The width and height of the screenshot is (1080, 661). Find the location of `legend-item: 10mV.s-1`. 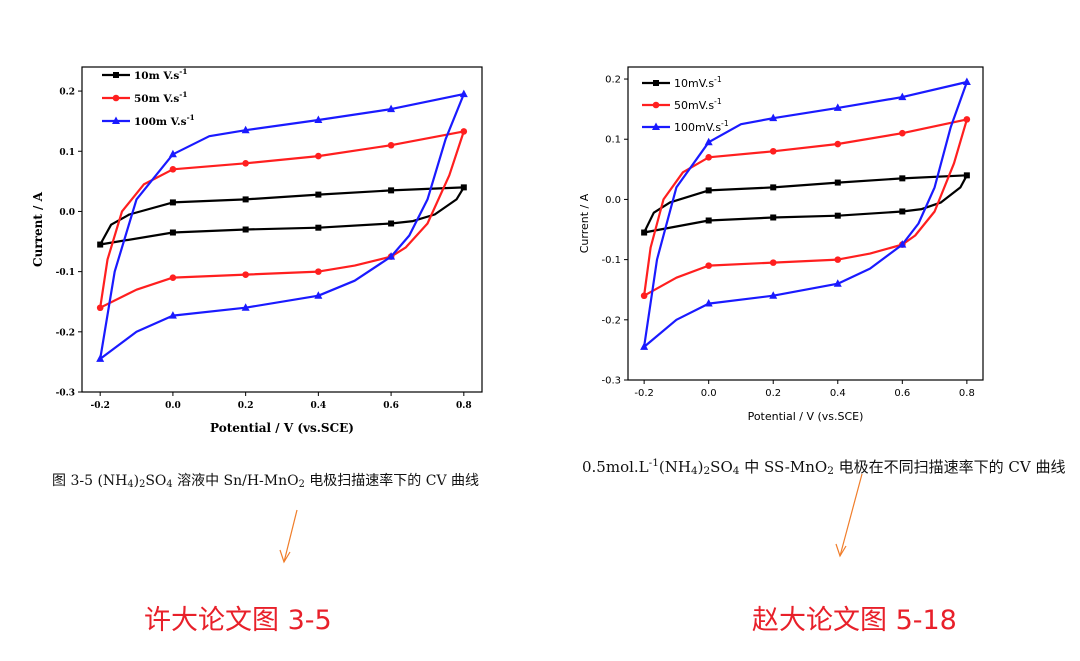

legend-item: 10mV.s-1 is located at coordinates (682, 82).